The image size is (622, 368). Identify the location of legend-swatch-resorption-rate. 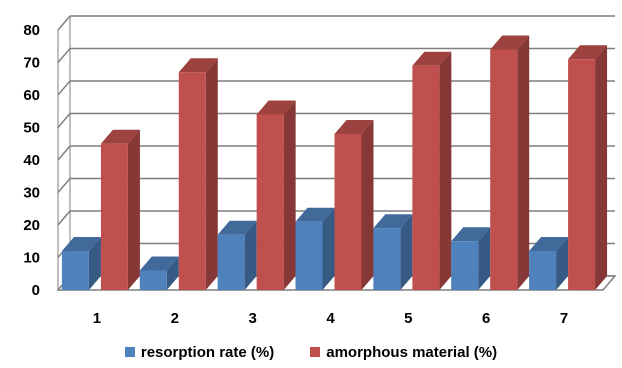
(129, 352).